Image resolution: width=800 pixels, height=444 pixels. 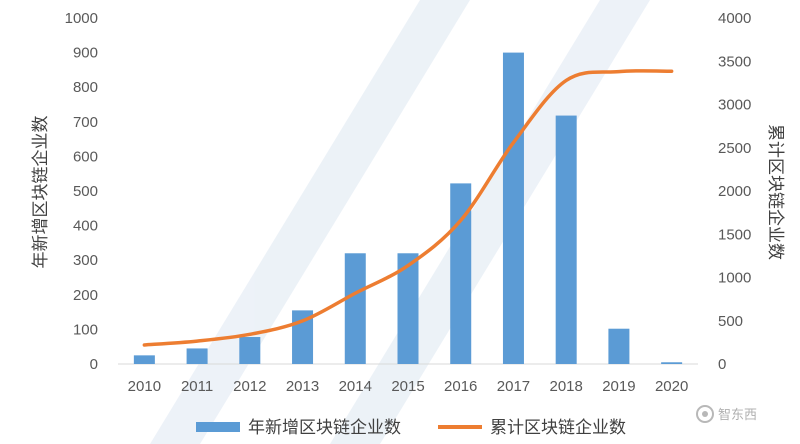 What do you see at coordinates (734, 61) in the screenshot?
I see `right-tick-label: 3500` at bounding box center [734, 61].